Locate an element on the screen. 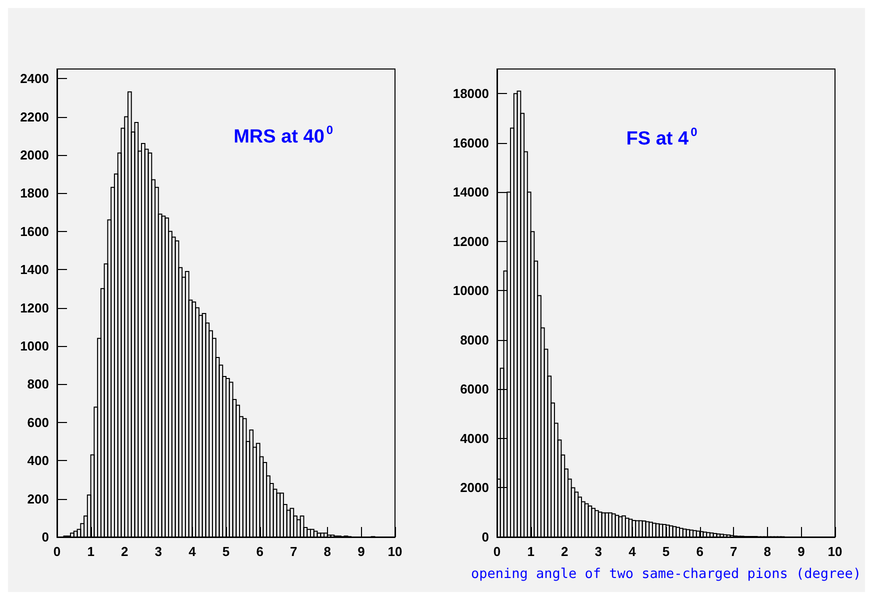  y-tick-label: 1800 is located at coordinates (34, 193).